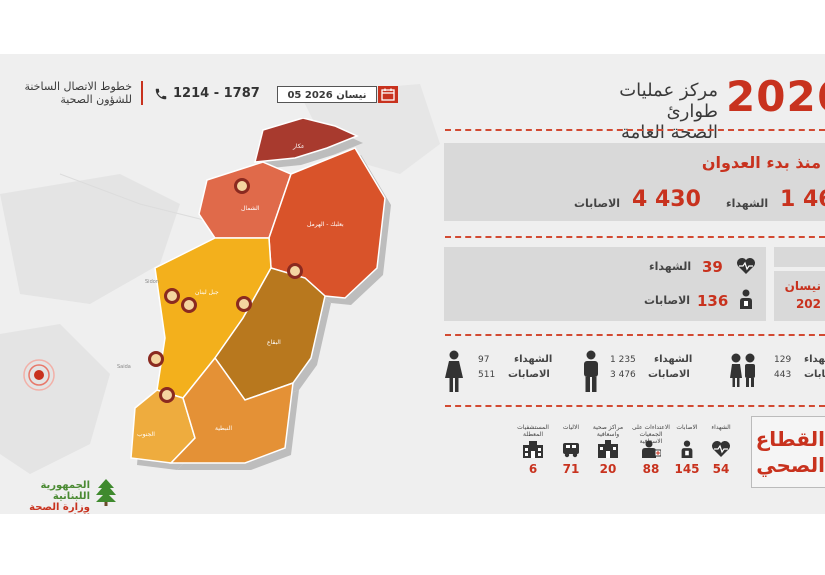  Describe the element at coordinates (298, 146) in the screenshot. I see `region-label-akkar: عكار` at that location.